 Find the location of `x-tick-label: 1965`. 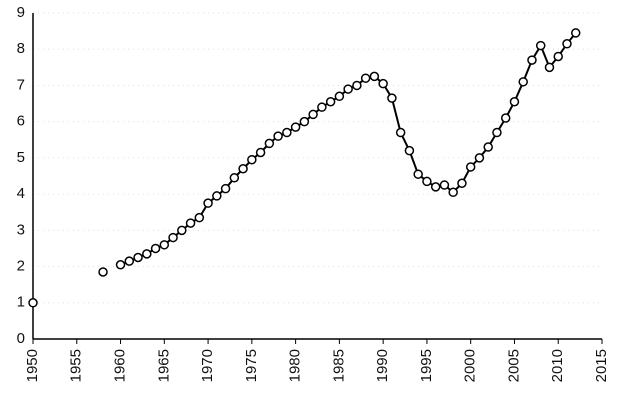

x-tick-label: 1965 is located at coordinates (163, 365).